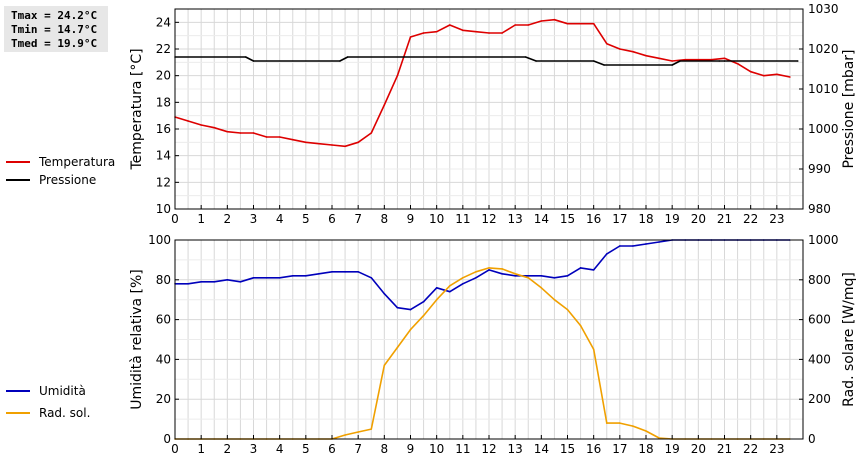 The width and height of the screenshot is (860, 460). I want to click on y2-tick-label: 1000, so click(823, 129).